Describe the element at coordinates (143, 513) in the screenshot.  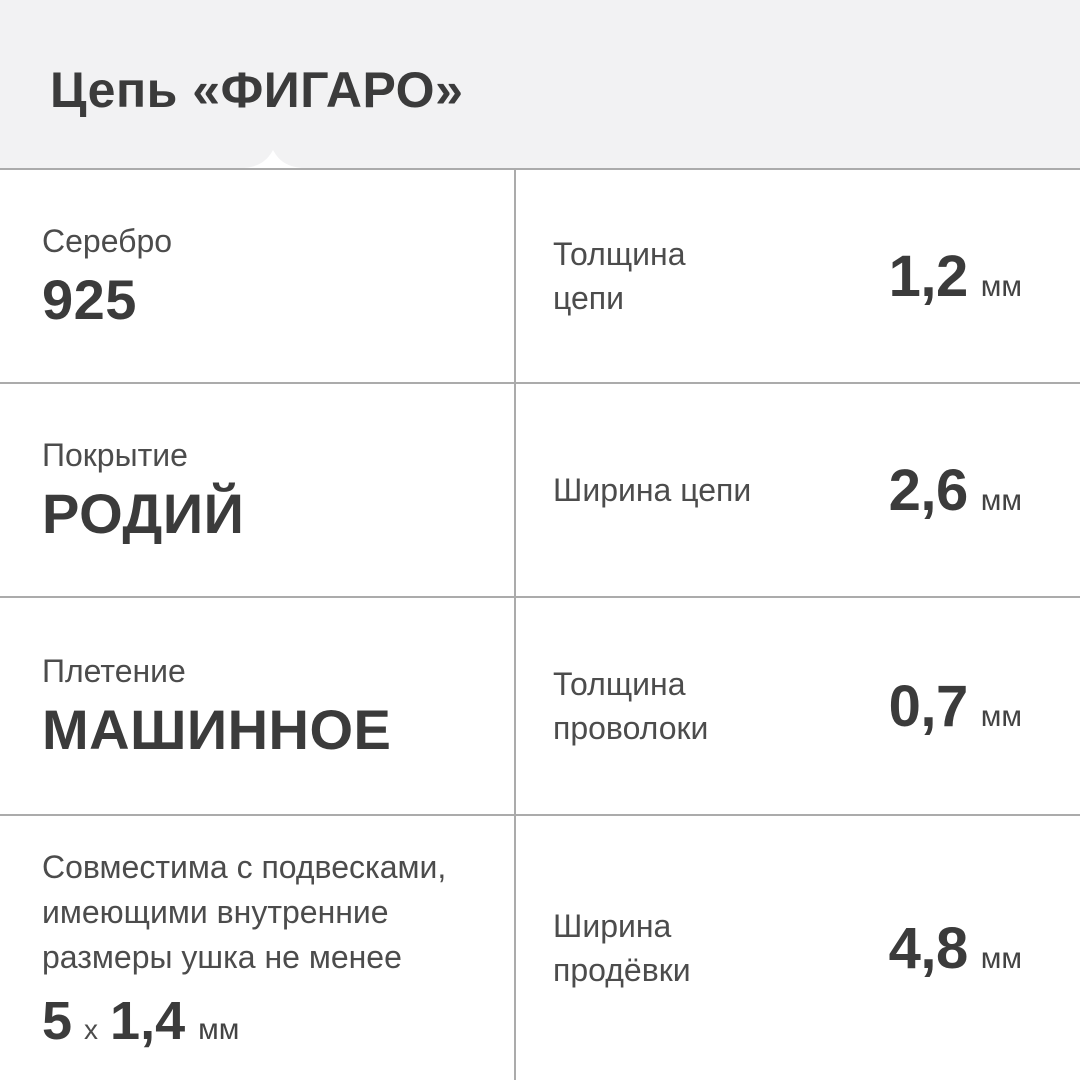
I see `spec-value: РОДИЙ` at that location.